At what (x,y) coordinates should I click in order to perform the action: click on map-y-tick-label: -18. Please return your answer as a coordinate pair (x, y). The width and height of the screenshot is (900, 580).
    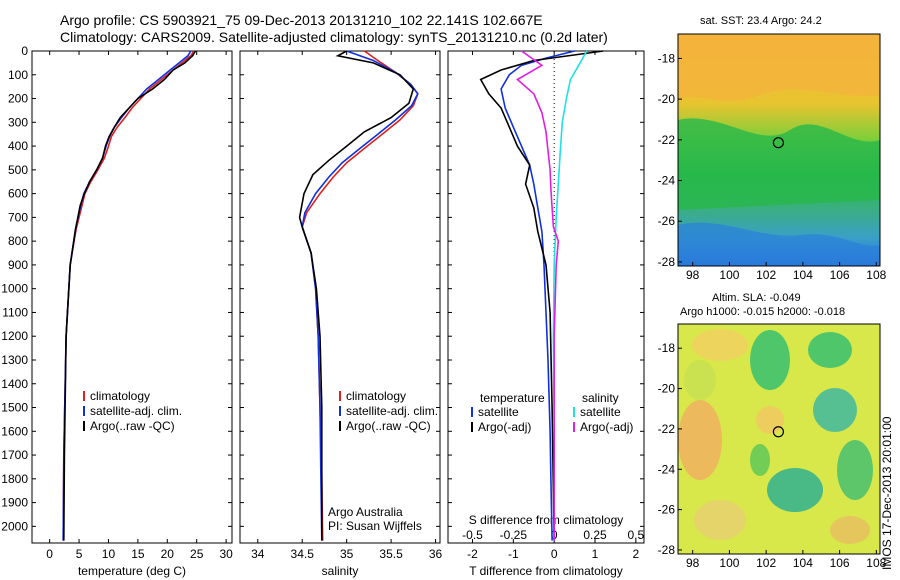
    Looking at the image, I should click on (667, 348).